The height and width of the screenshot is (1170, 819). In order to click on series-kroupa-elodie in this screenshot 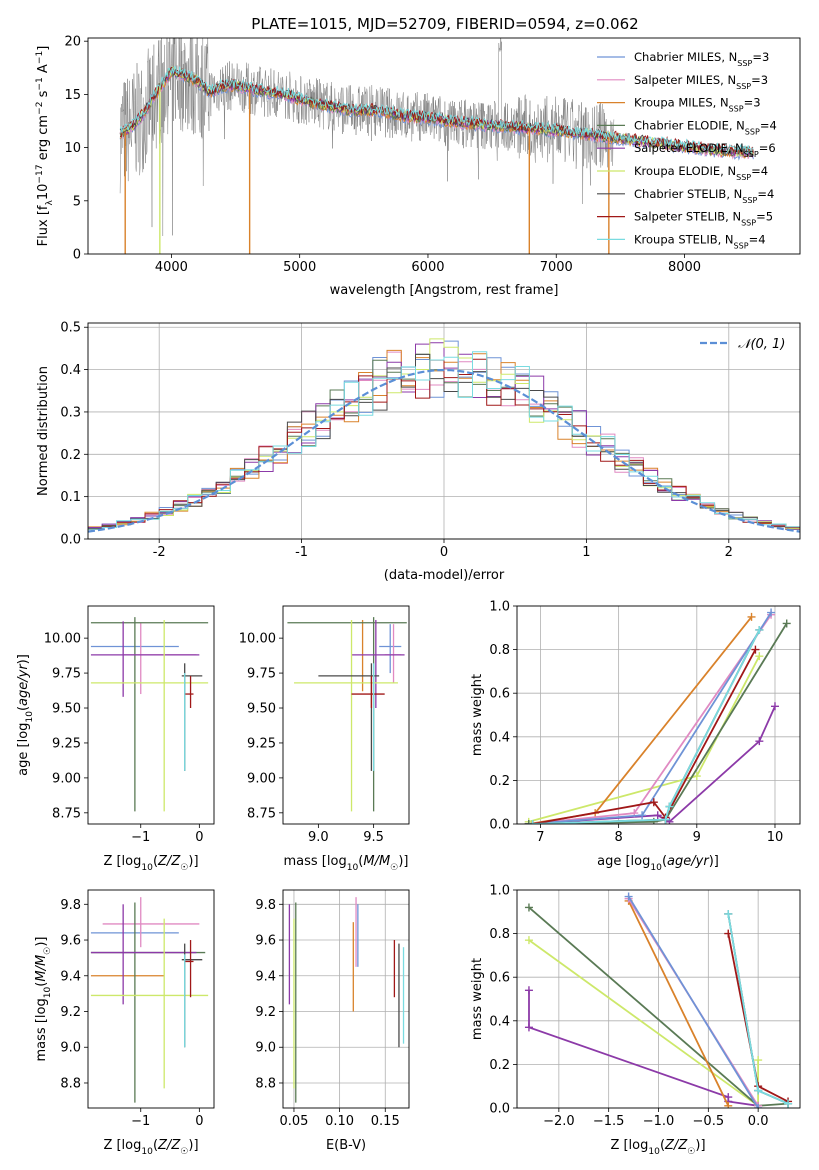, I will do `click(643, 1022)`.